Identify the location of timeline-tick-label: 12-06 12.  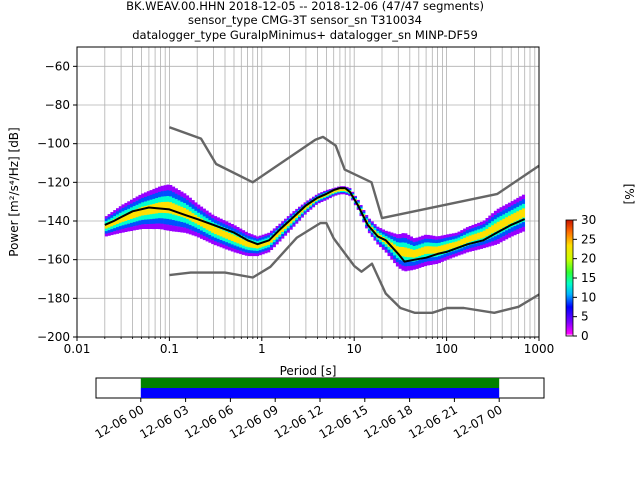
(299, 421).